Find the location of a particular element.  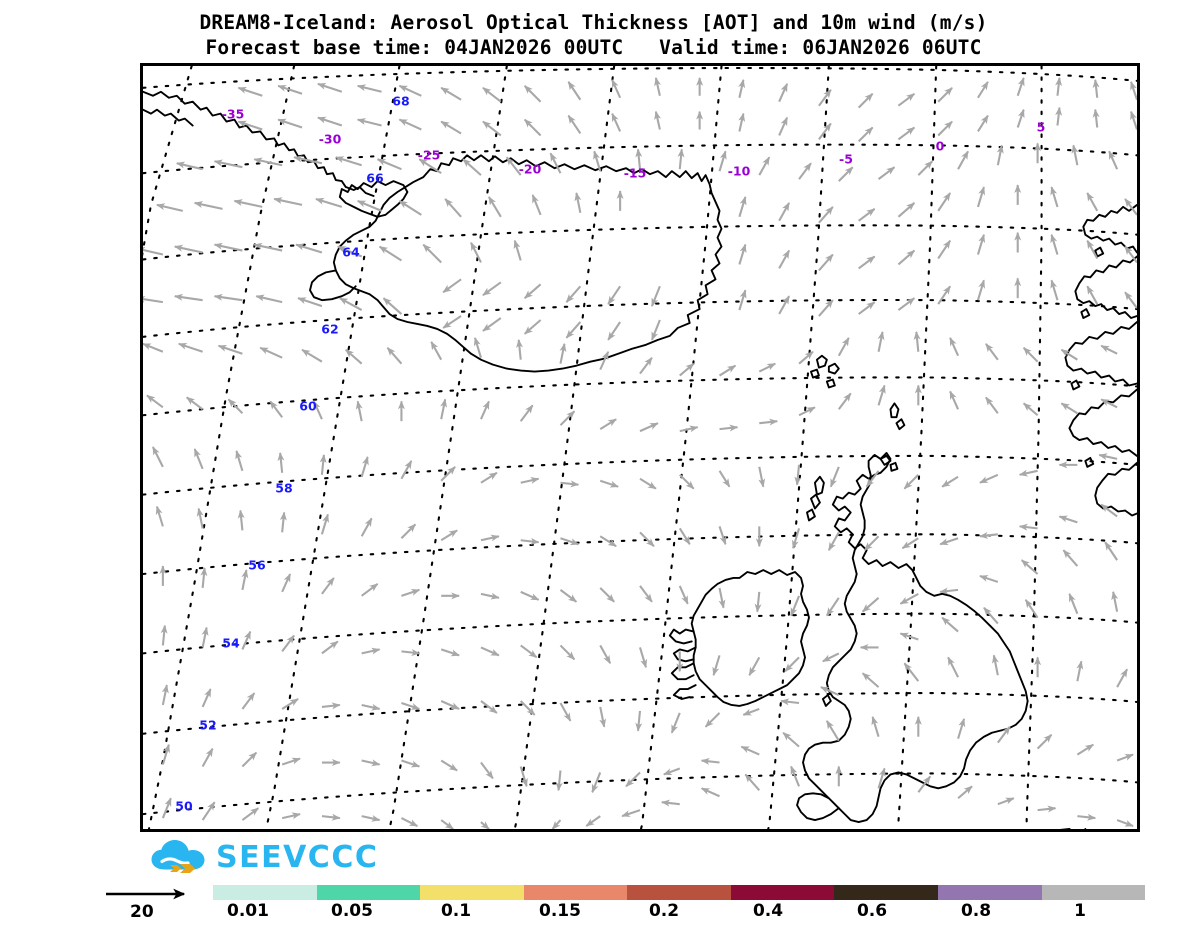

wind-reference-scale: 20 is located at coordinates (160, 906).